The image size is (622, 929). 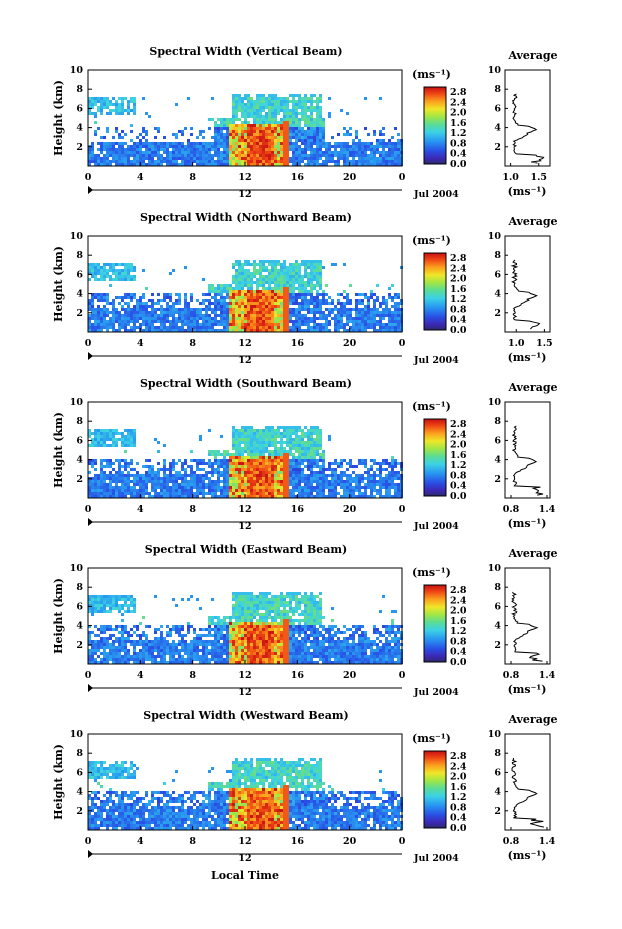 What do you see at coordinates (246, 217) in the screenshot?
I see `panel-title: Spectral Width (Northward Beam)` at bounding box center [246, 217].